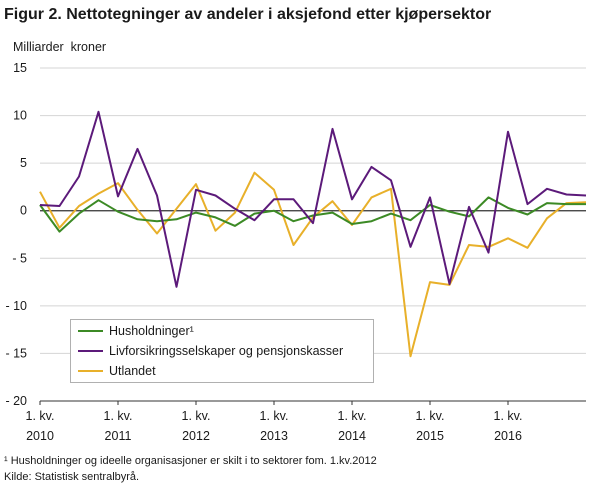 Image resolution: width=609 pixels, height=488 pixels. I want to click on y-tick-label: - 10, so click(16, 306).